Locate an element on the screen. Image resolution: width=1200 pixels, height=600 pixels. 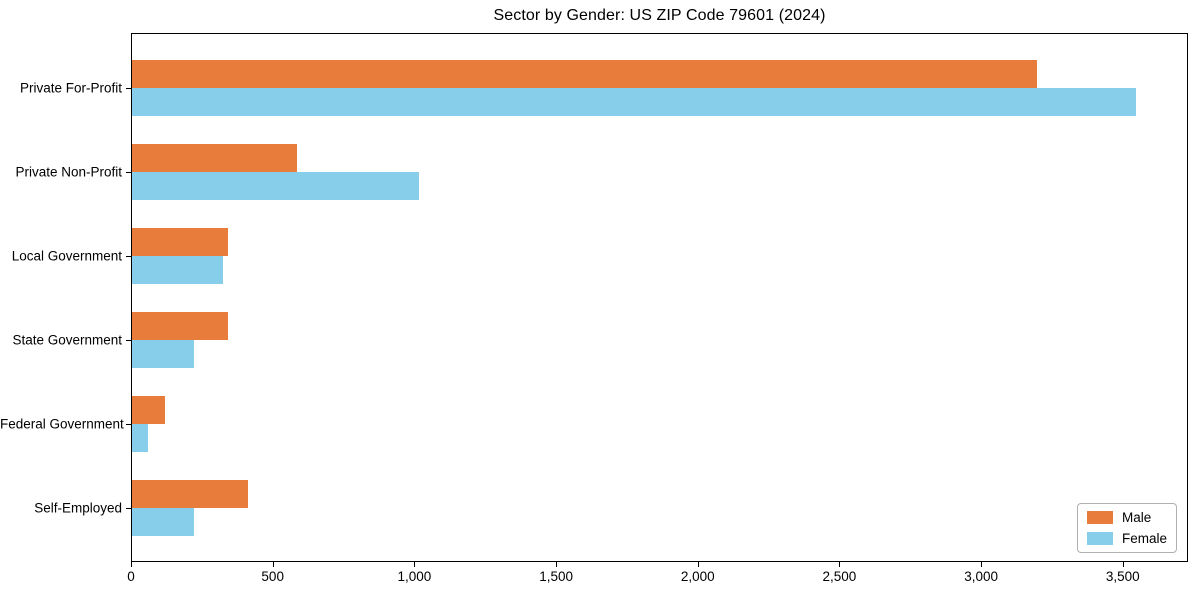
x-axis-tick-label: 0 is located at coordinates (131, 576).